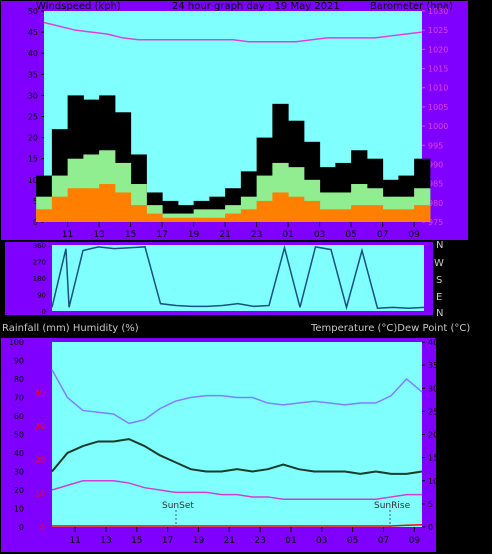  I want to click on humidity-tick-label: 70, so click(19, 398).